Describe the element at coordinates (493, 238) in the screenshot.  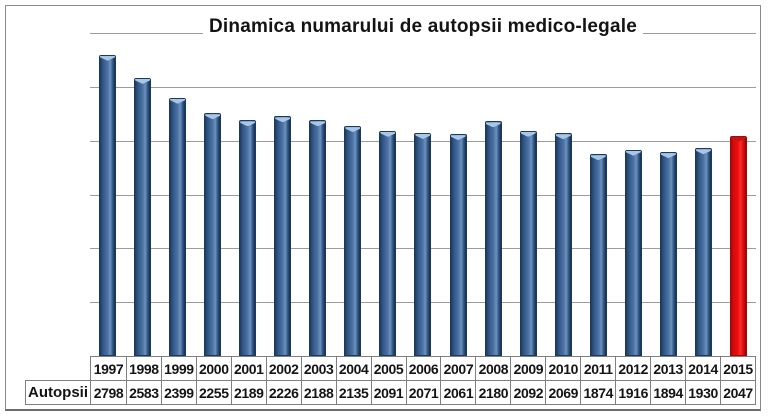
I see `bar-2008` at that location.